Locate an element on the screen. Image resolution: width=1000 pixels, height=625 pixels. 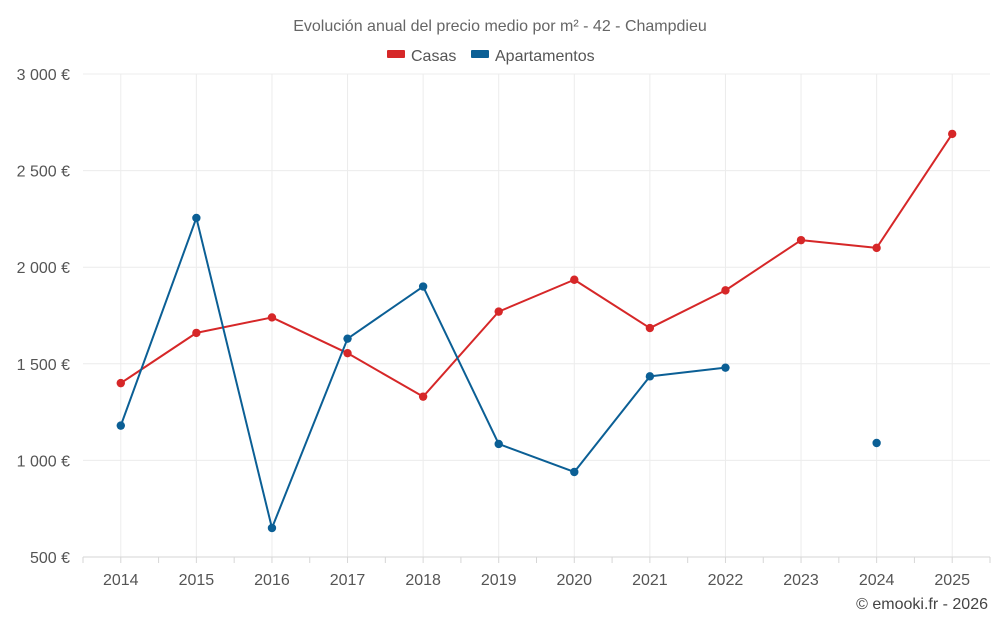
y-tick-label: 2 000 € is located at coordinates (43, 268).